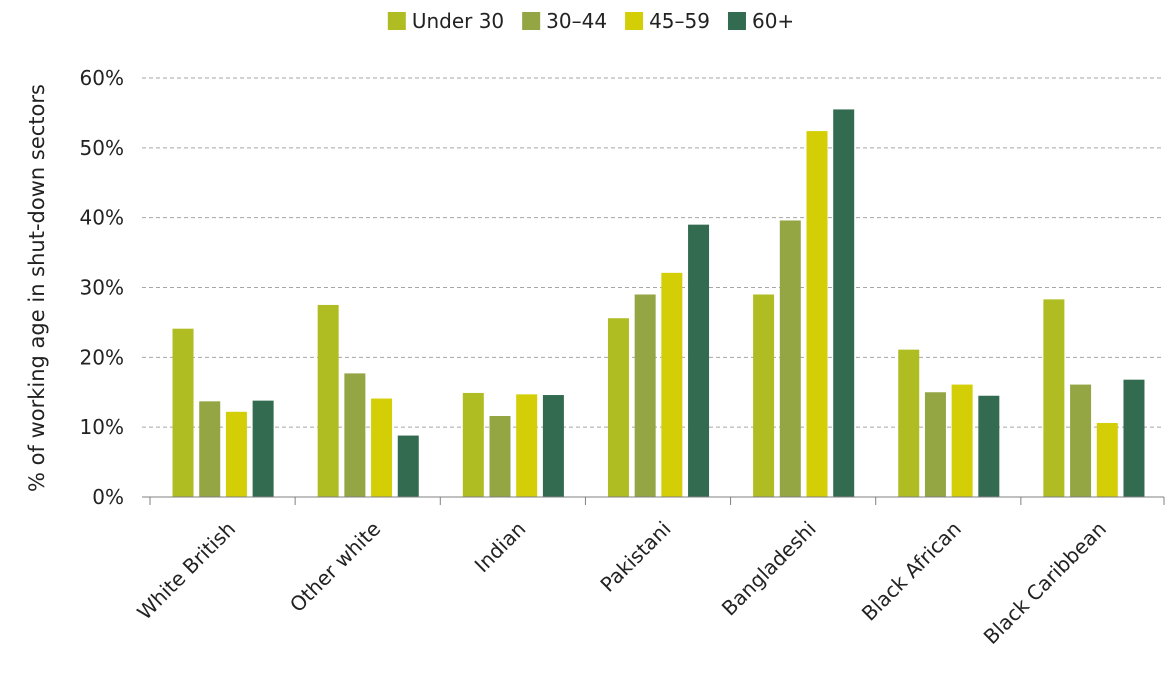 Image resolution: width=1166 pixels, height=685 pixels. What do you see at coordinates (769, 569) in the screenshot?
I see `x-category-label: Bangladeshi` at bounding box center [769, 569].